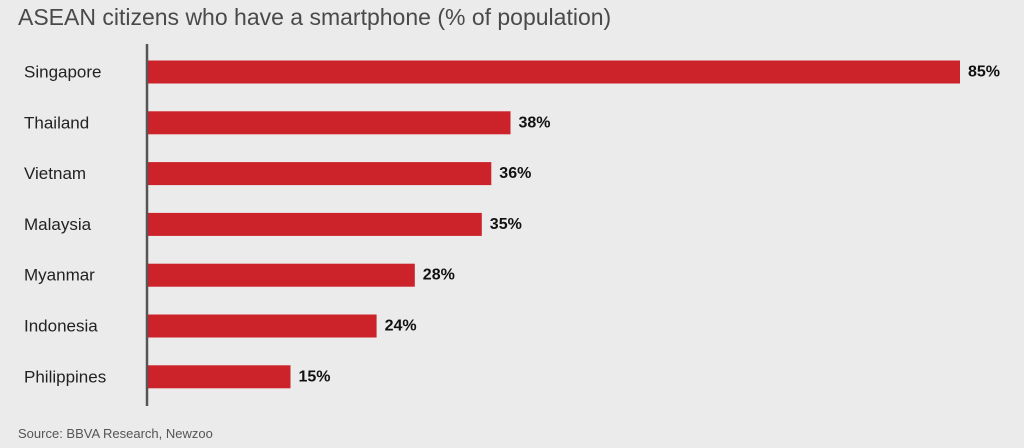  What do you see at coordinates (281, 275) in the screenshot?
I see `bar-myanmar` at bounding box center [281, 275].